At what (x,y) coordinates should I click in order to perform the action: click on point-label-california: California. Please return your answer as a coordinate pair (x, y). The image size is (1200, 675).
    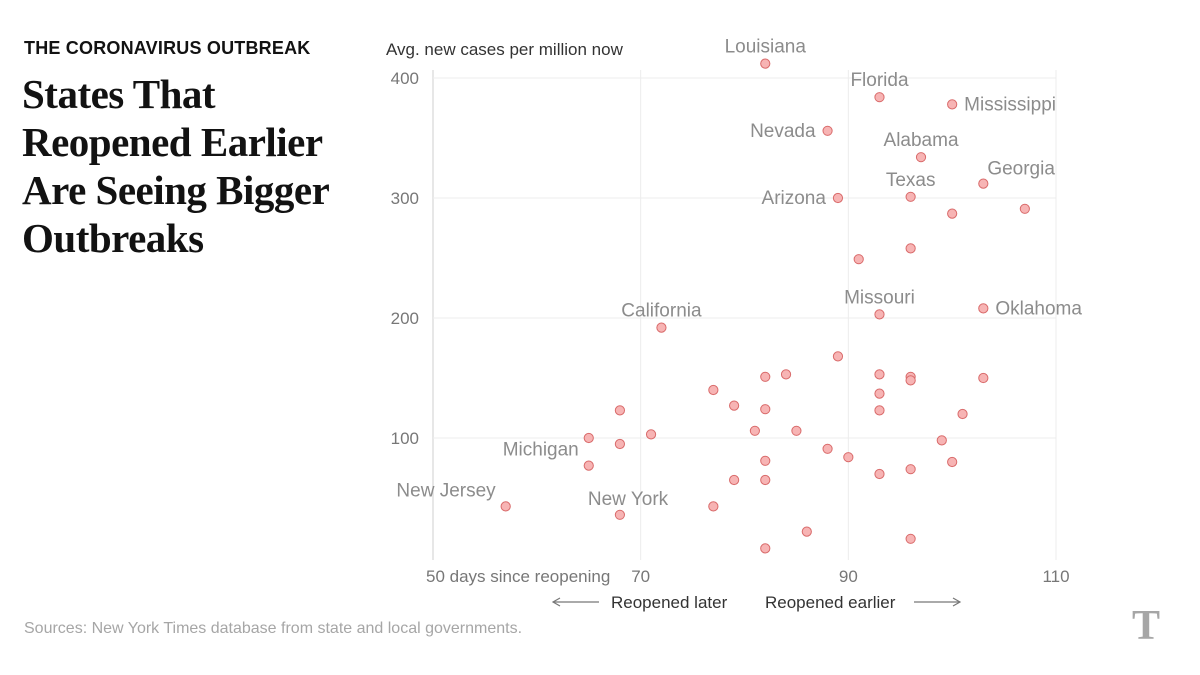
    Looking at the image, I should click on (661, 311).